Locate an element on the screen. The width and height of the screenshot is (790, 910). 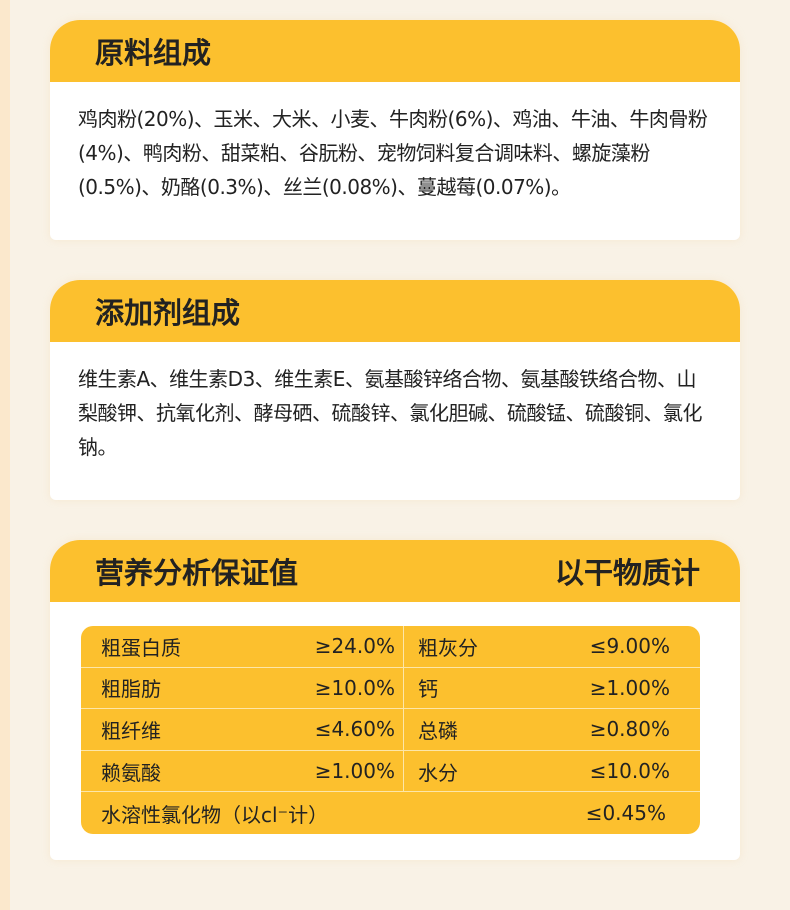
raw-materials-title: 原料组成 is located at coordinates (395, 51).